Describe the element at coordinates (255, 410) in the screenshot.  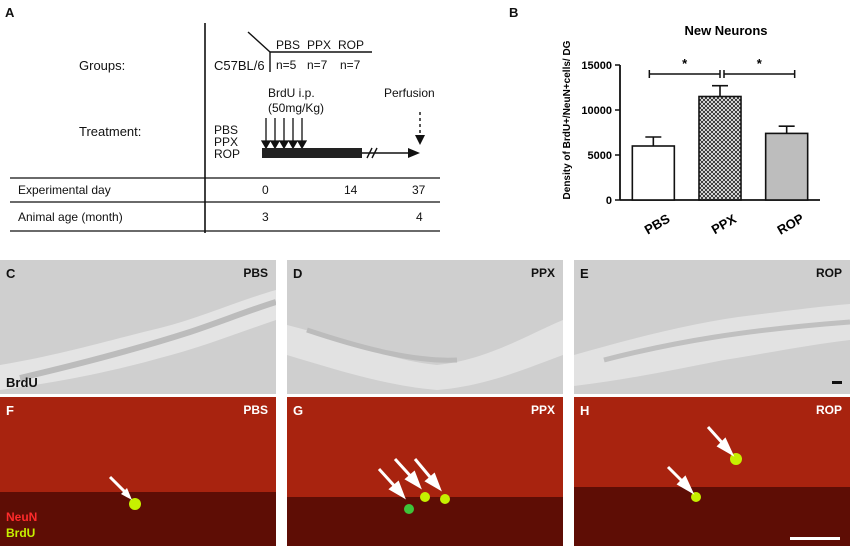
I see `micrograph-f-condition: PBS` at that location.